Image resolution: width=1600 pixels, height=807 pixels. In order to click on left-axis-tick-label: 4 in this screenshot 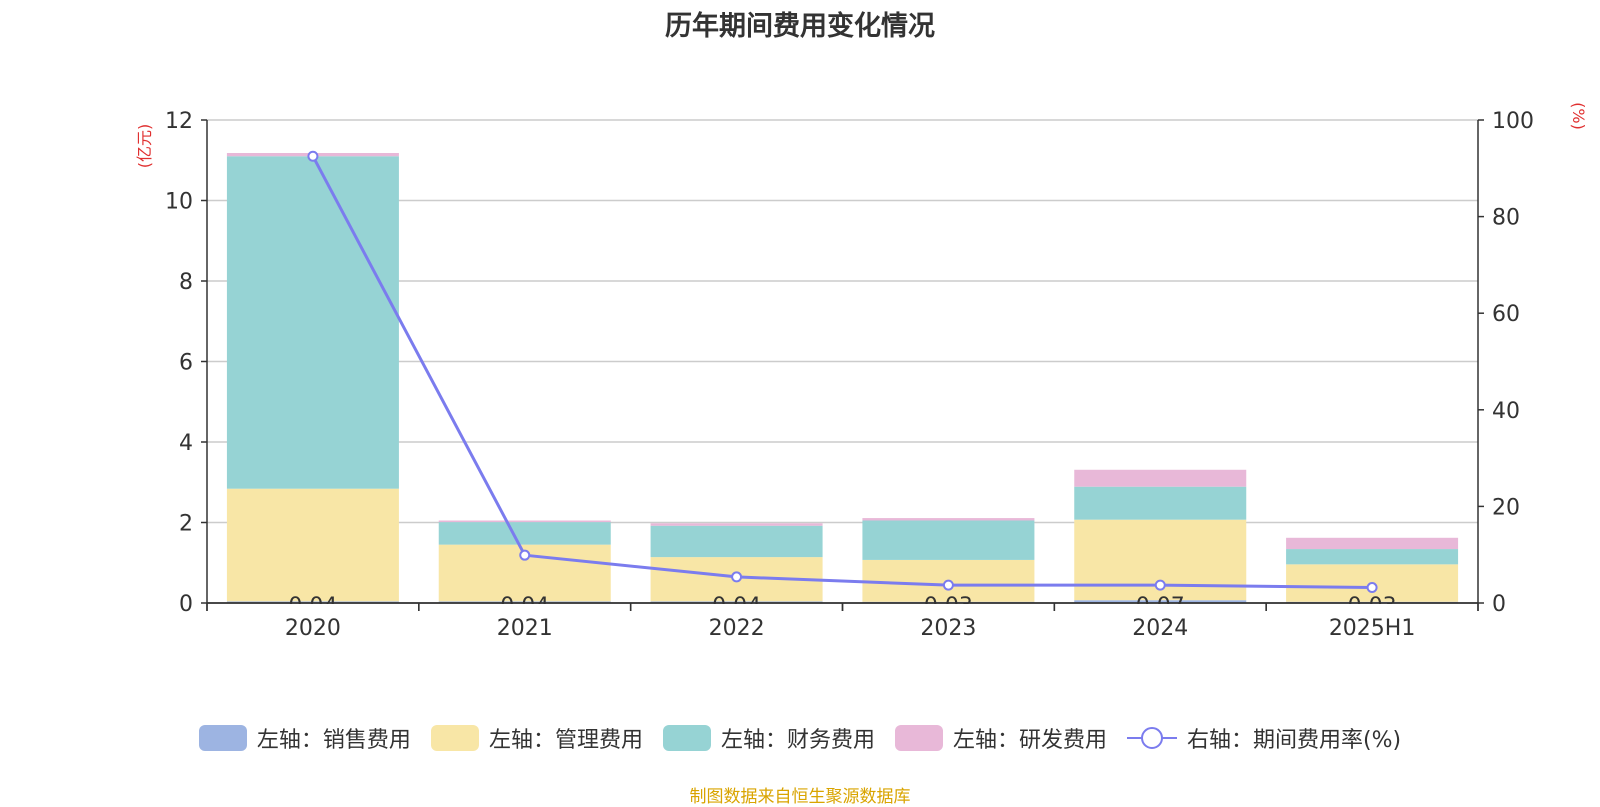, I will do `click(186, 443)`.